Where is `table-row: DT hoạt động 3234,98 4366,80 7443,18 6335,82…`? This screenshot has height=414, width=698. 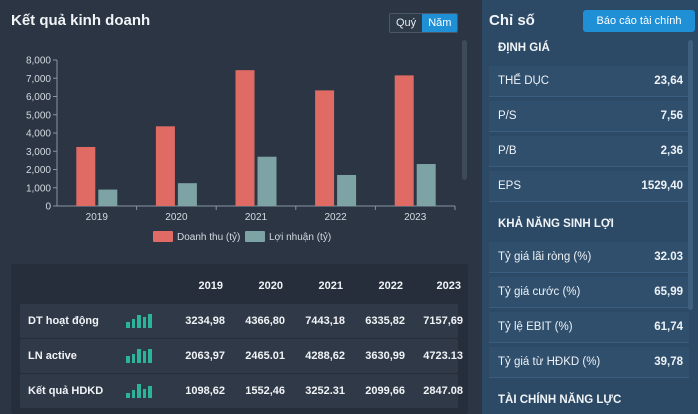 table-row: DT hoạt động 3234,98 4366,80 7443,18 6335,82… is located at coordinates (241, 321).